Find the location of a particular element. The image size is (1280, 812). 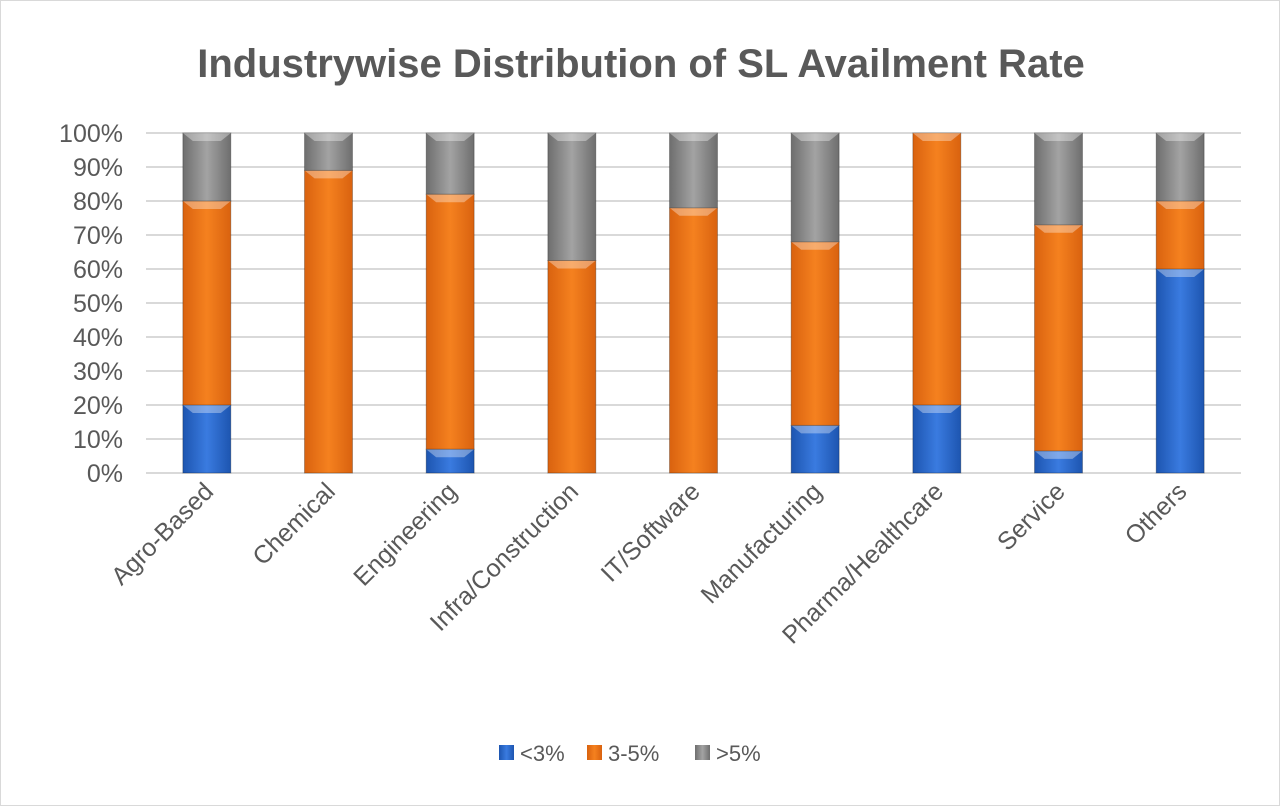

y-tick-label: 30% is located at coordinates (98, 372).